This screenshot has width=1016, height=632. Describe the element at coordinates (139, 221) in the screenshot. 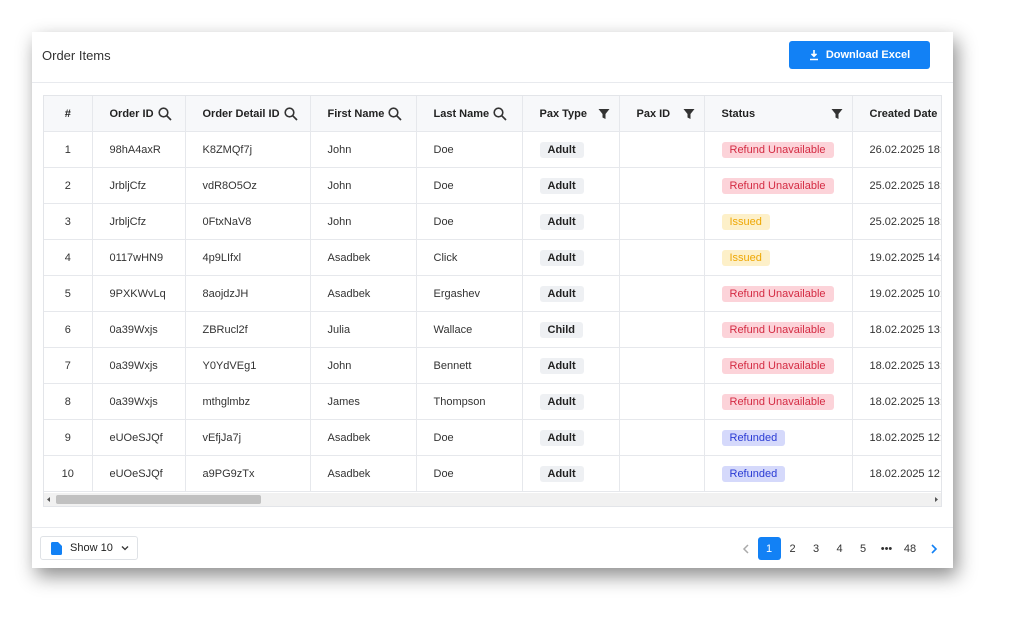

I see `table-cell: JrbljCfz` at that location.